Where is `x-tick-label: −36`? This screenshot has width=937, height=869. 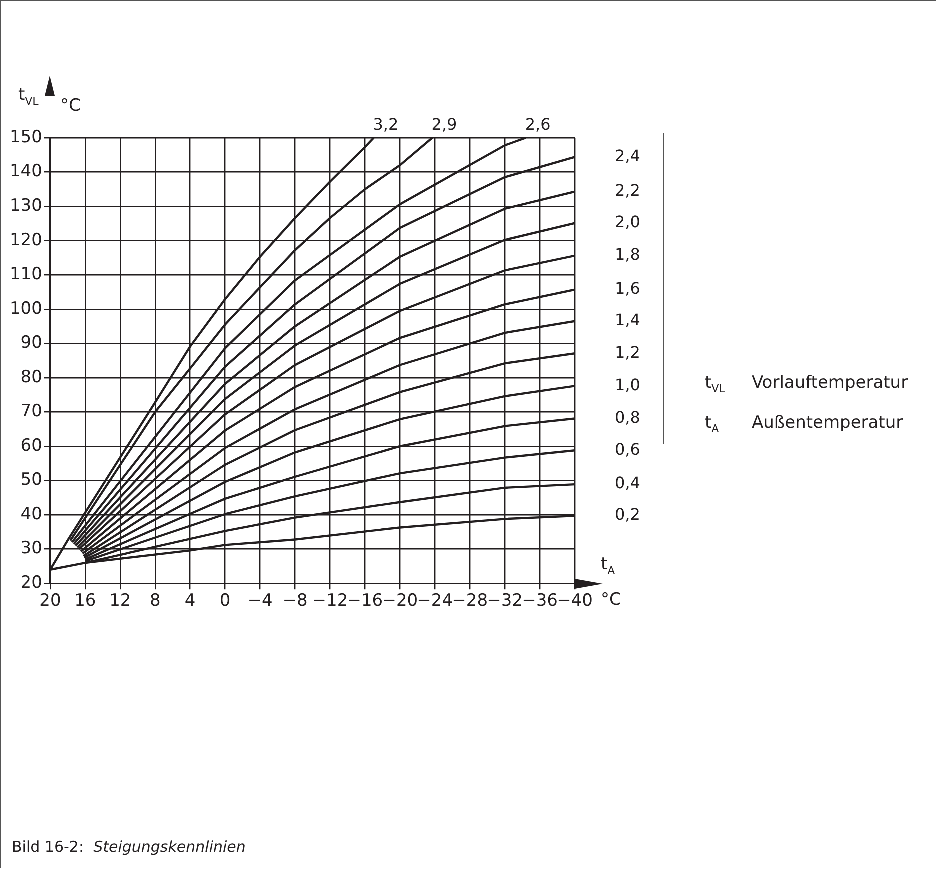 x-tick-label: −36 is located at coordinates (540, 601).